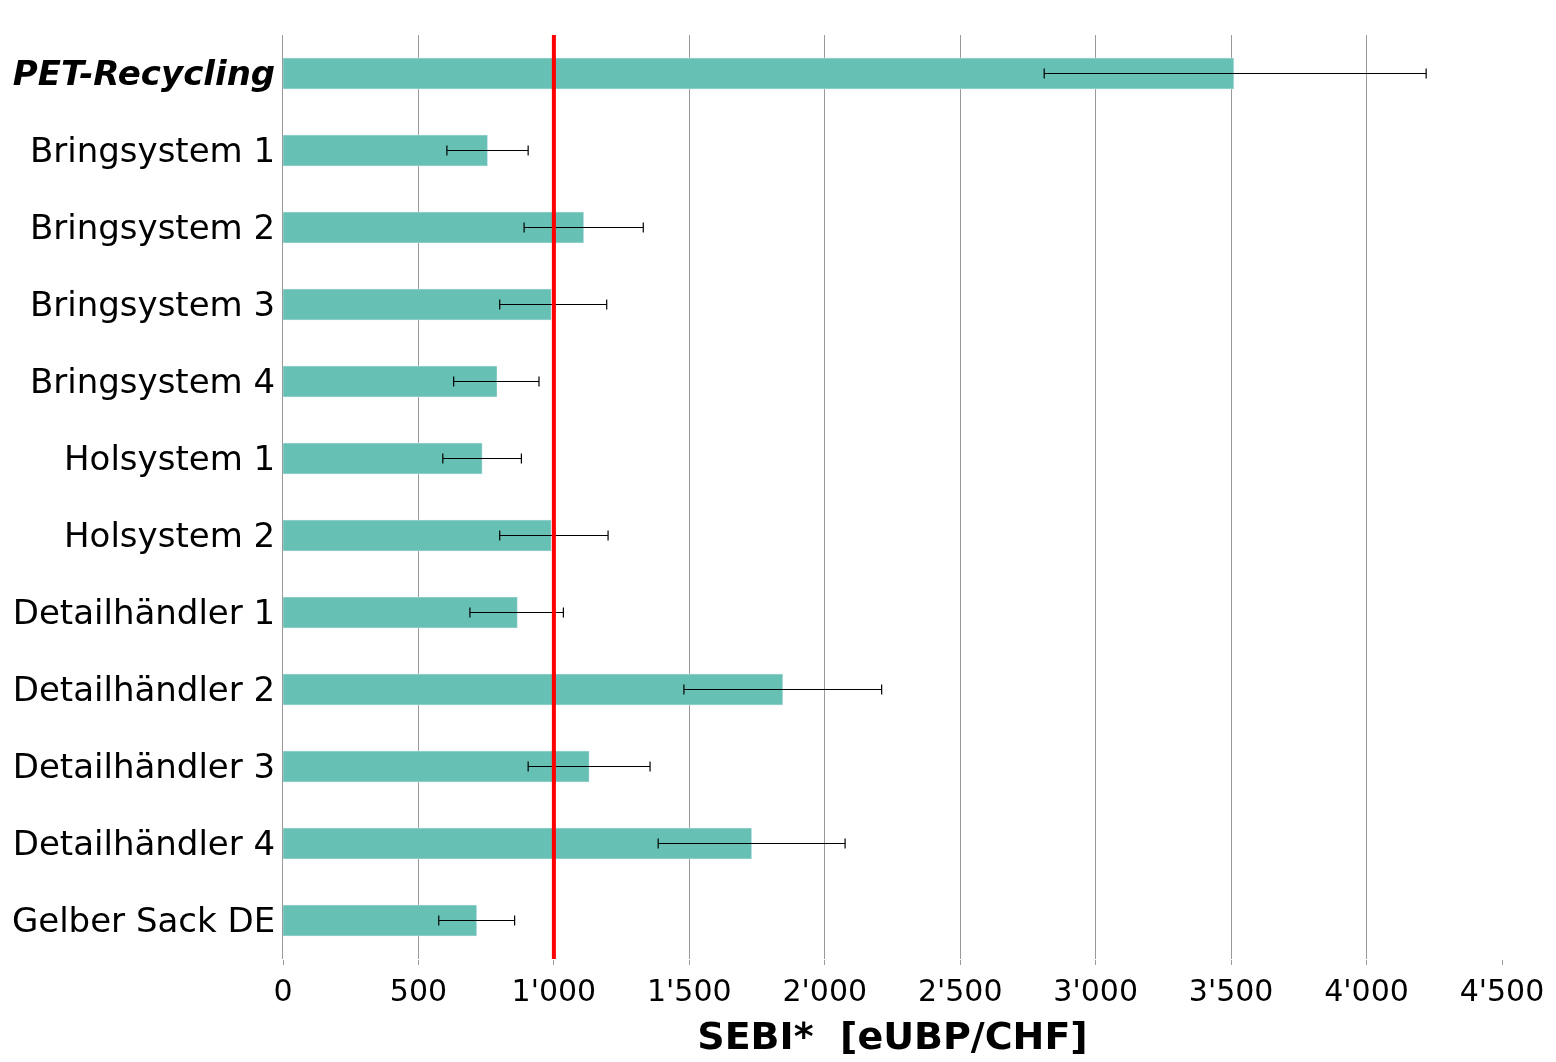 This screenshot has height=1062, width=1556. I want to click on y-tick-label: Gelber Sack DE, so click(143, 920).